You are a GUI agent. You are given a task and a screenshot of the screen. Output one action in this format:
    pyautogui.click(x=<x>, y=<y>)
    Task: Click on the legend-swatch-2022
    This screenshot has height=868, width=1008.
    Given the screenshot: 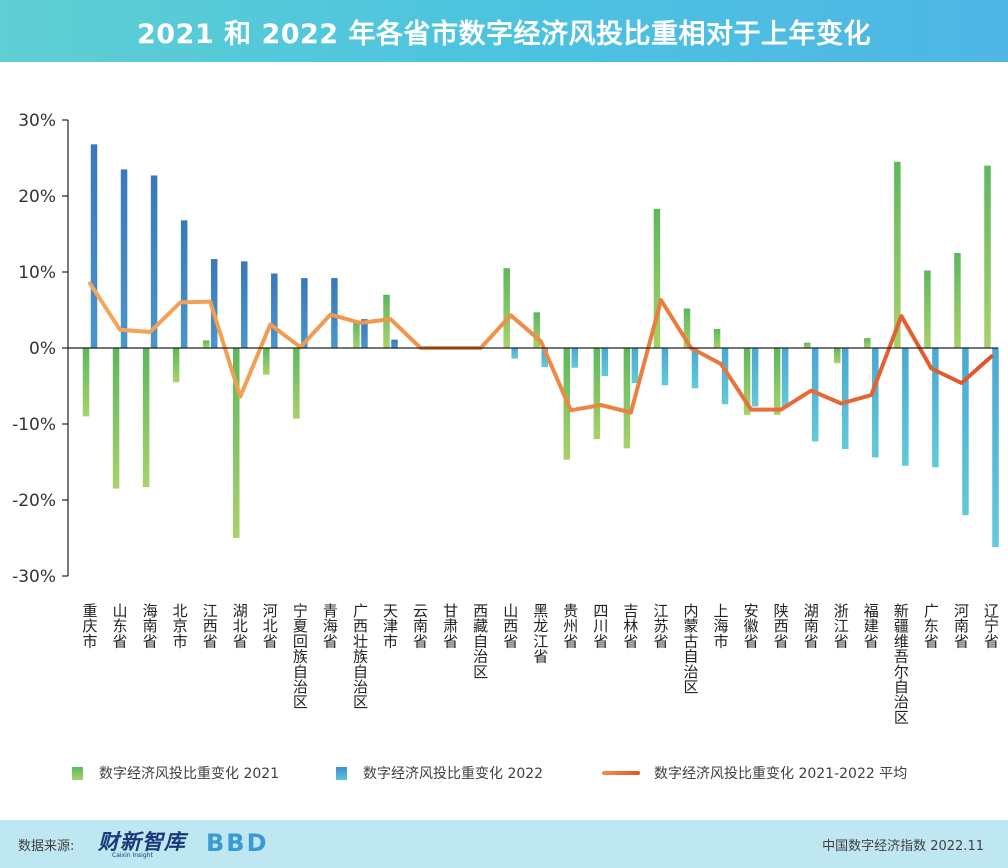 What is the action you would take?
    pyautogui.click(x=341, y=773)
    